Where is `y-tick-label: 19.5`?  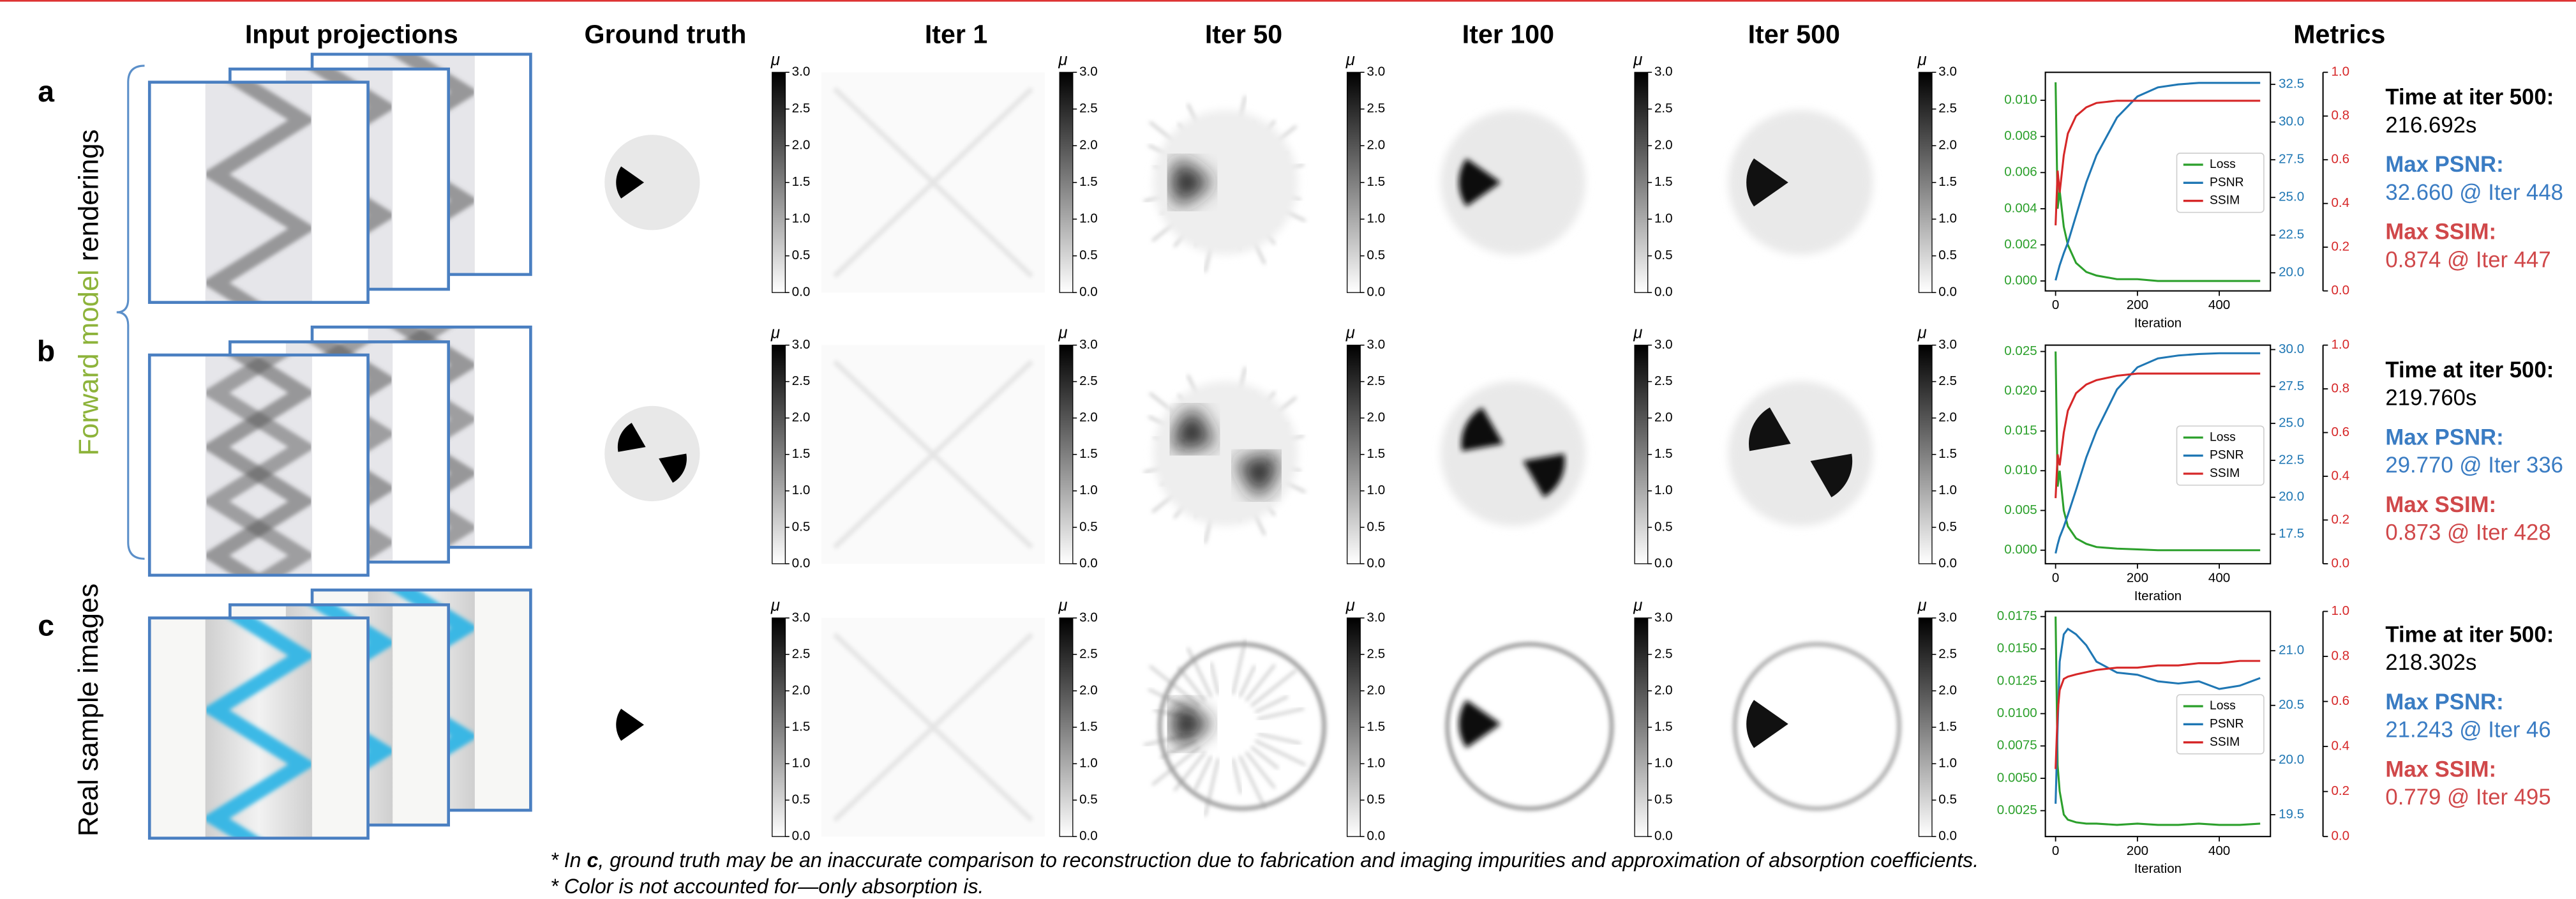 y-tick-label: 19.5 is located at coordinates (2291, 814).